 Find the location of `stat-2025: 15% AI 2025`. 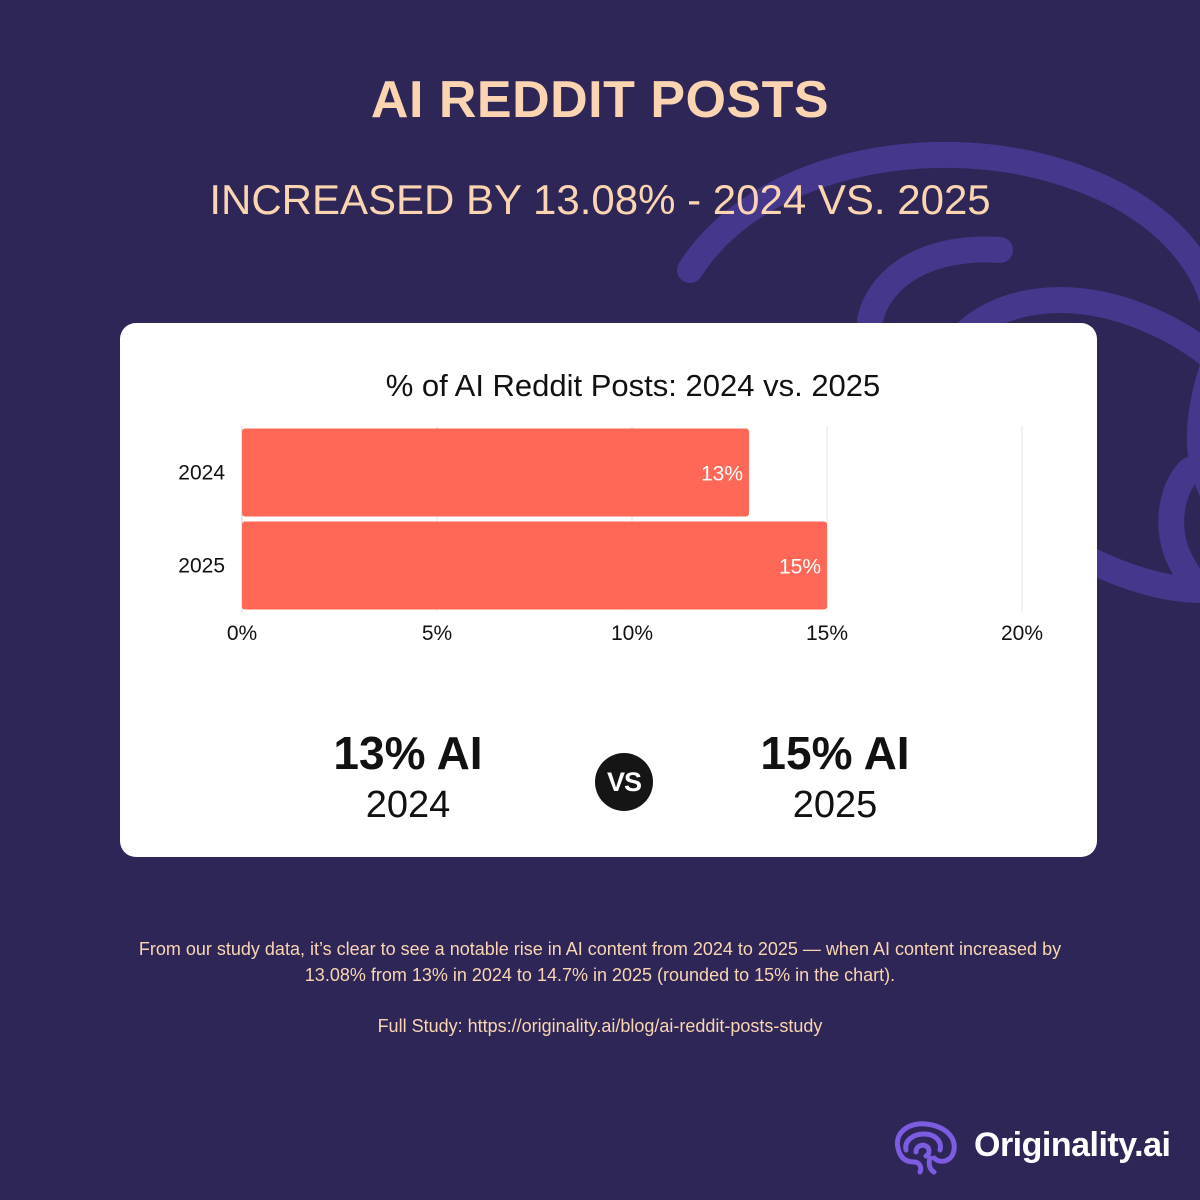

stat-2025: 15% AI 2025 is located at coordinates (835, 776).